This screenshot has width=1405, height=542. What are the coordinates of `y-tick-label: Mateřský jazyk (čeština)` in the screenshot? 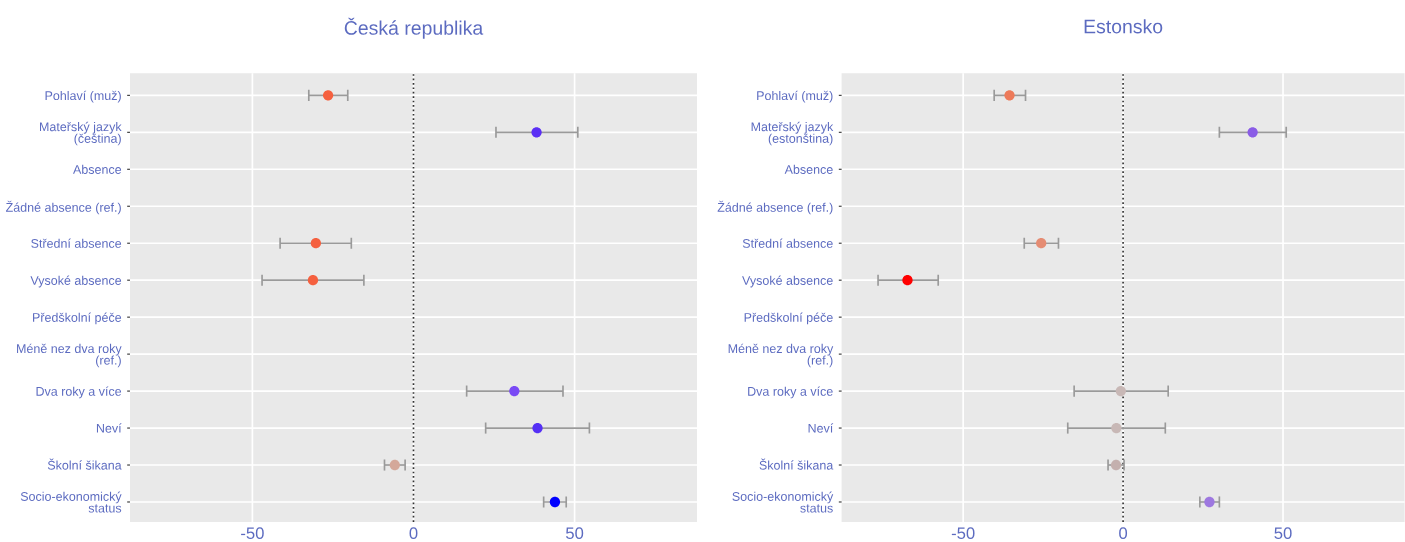 It's located at (81, 133).